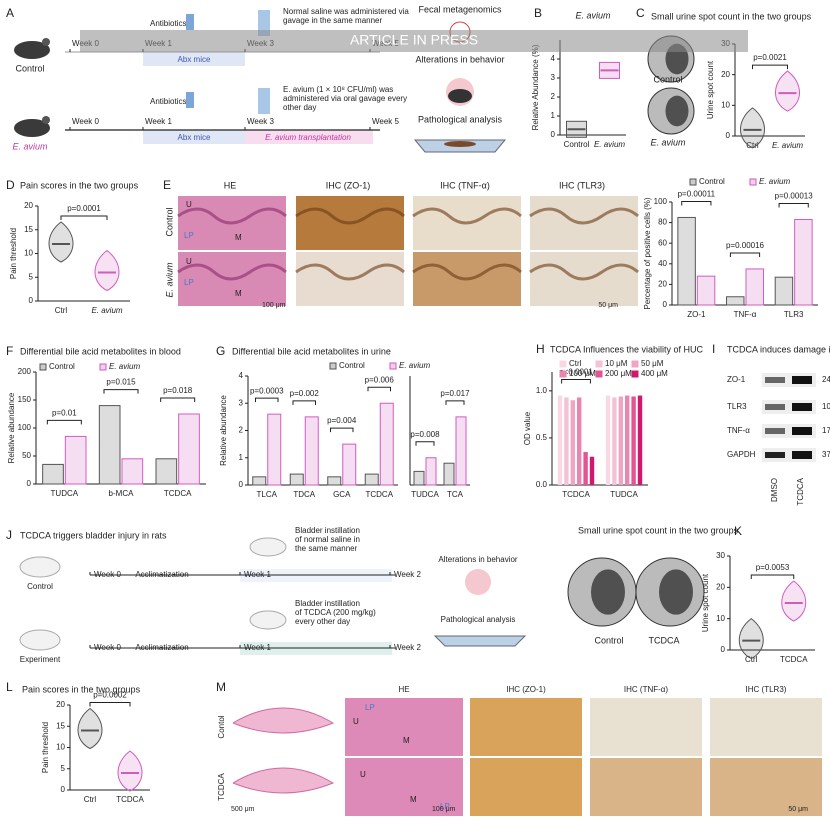  What do you see at coordinates (826, 406) in the screenshot?
I see `label: 104 kDa` at bounding box center [826, 406].